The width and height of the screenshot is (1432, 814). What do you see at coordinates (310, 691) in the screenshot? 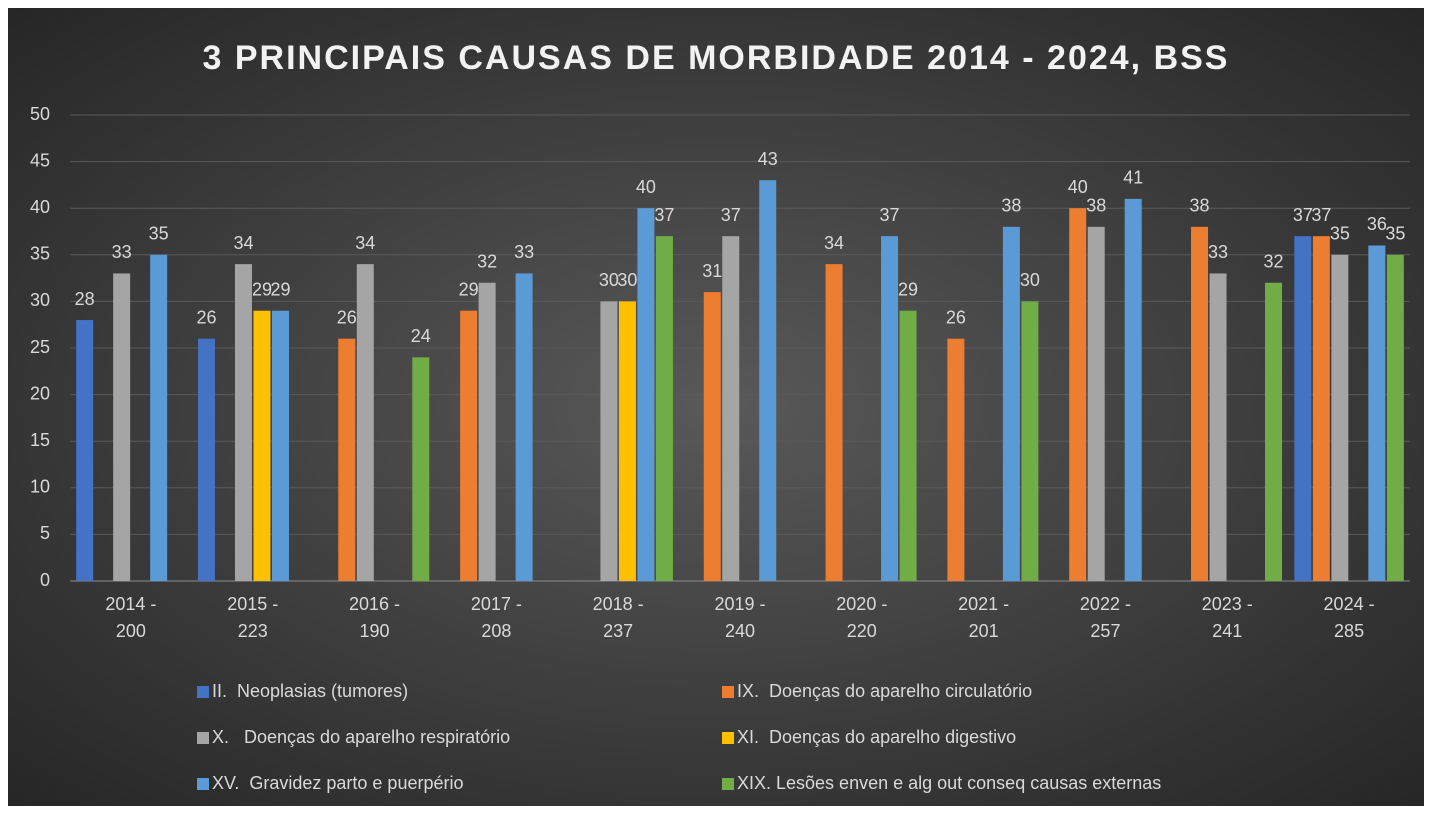
I see `legend-label: II. Neoplasias (tumores)` at bounding box center [310, 691].